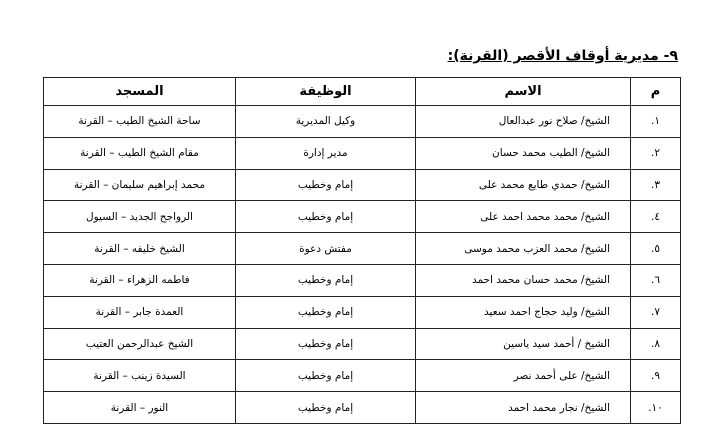 The image size is (720, 432). Describe the element at coordinates (139, 91) in the screenshot. I see `column-header: المسجد` at that location.